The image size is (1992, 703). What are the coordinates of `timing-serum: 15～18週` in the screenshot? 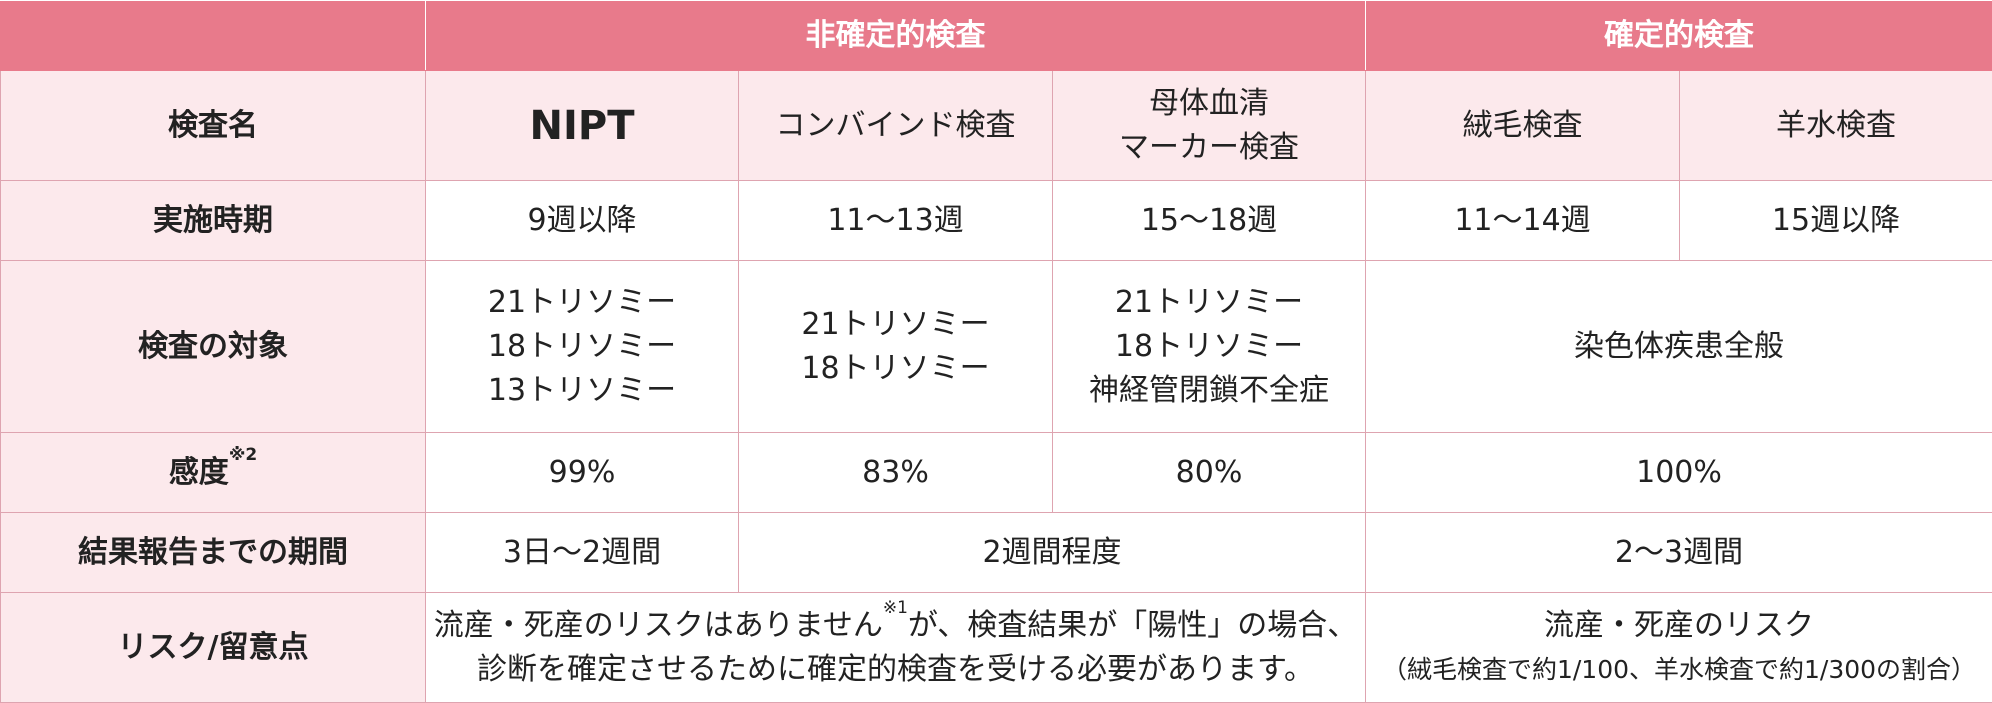 It's located at (1209, 221).